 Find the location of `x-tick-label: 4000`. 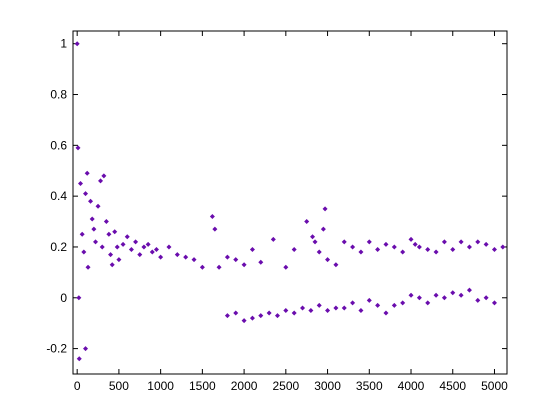

x-tick-label: 4000 is located at coordinates (411, 386).